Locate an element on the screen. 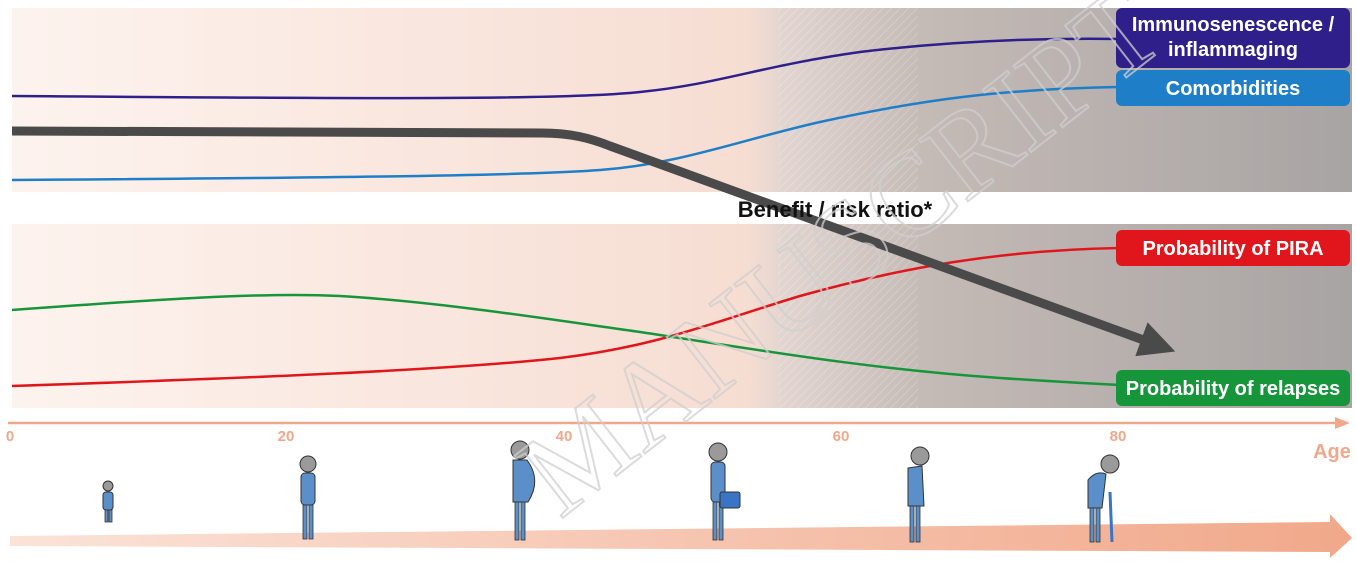 The width and height of the screenshot is (1356, 565). label-pira: Probability of PIRA is located at coordinates (1233, 248).